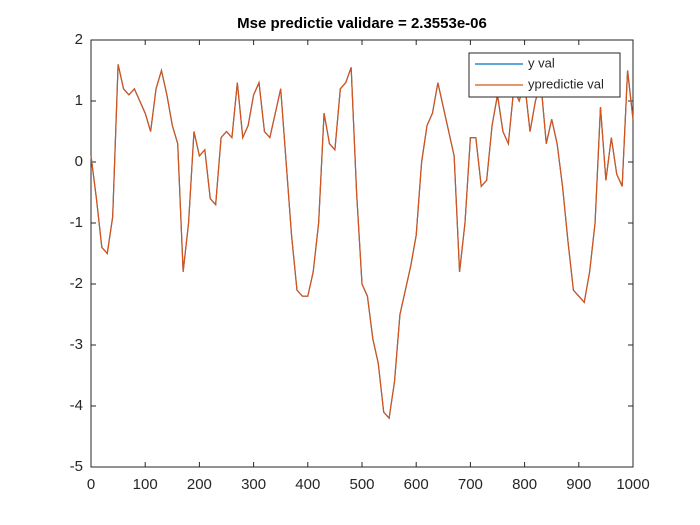  Describe the element at coordinates (541, 62) in the screenshot. I see `legend-label: y val` at that location.